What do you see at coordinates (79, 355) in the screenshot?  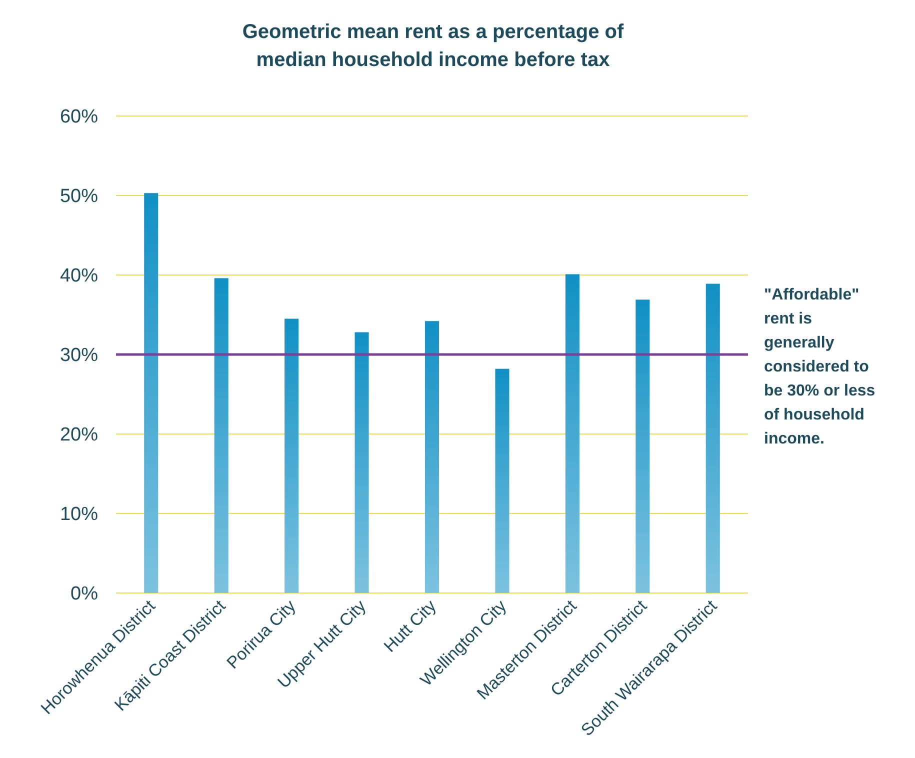 I see `y-tick-label: 30%` at bounding box center [79, 355].